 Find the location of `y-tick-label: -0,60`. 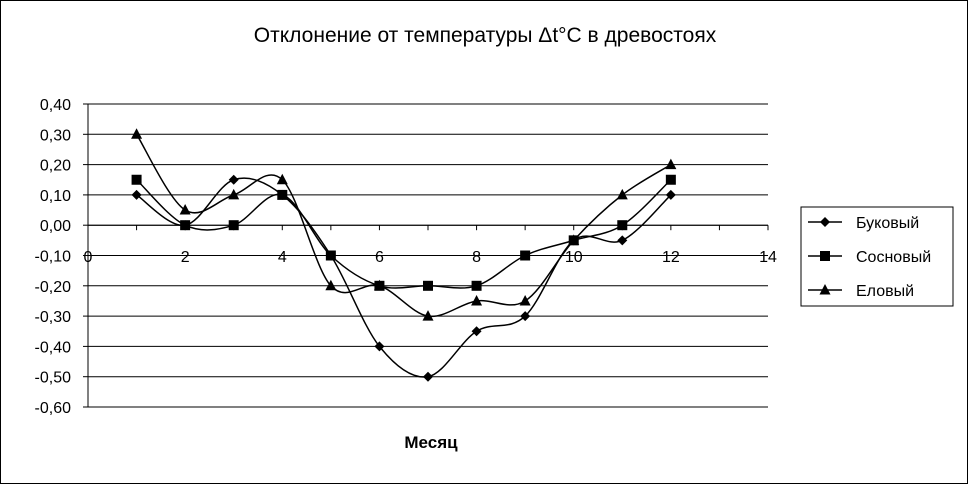

y-tick-label: -0,60 is located at coordinates (53, 408).